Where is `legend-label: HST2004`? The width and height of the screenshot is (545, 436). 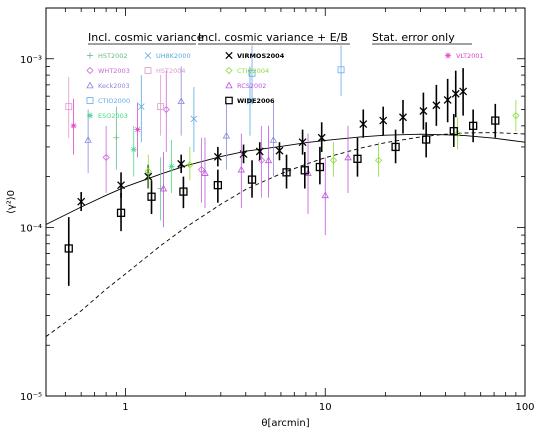
legend-label: HST2004 is located at coordinates (171, 71).